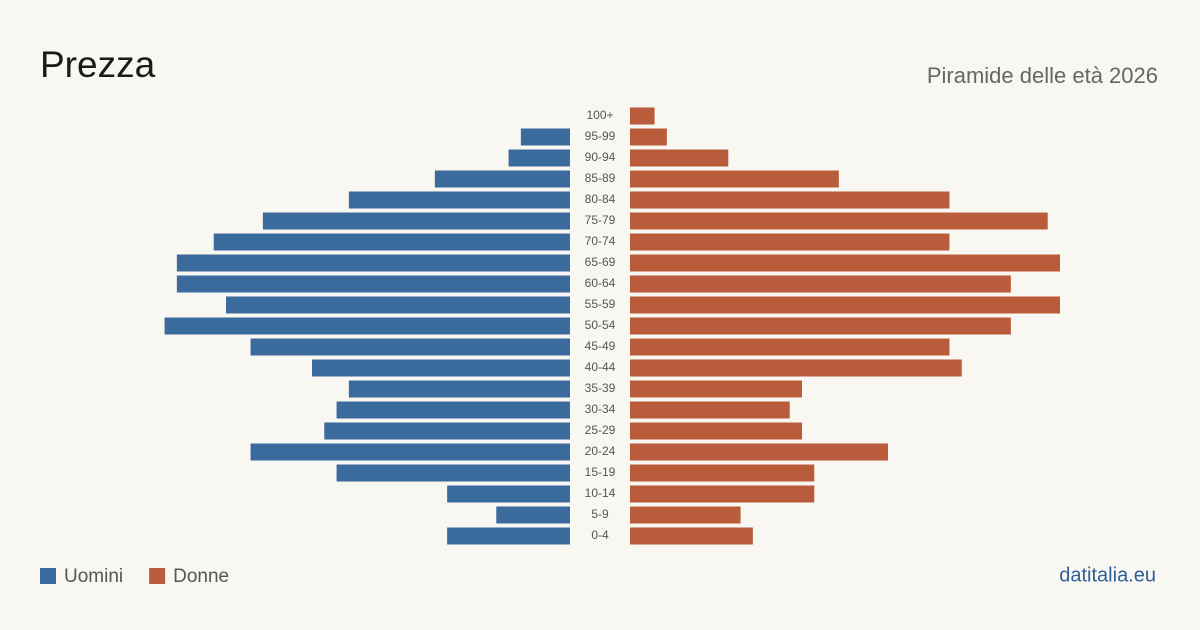 Image resolution: width=1200 pixels, height=630 pixels. I want to click on age-label: 65-69, so click(600, 262).